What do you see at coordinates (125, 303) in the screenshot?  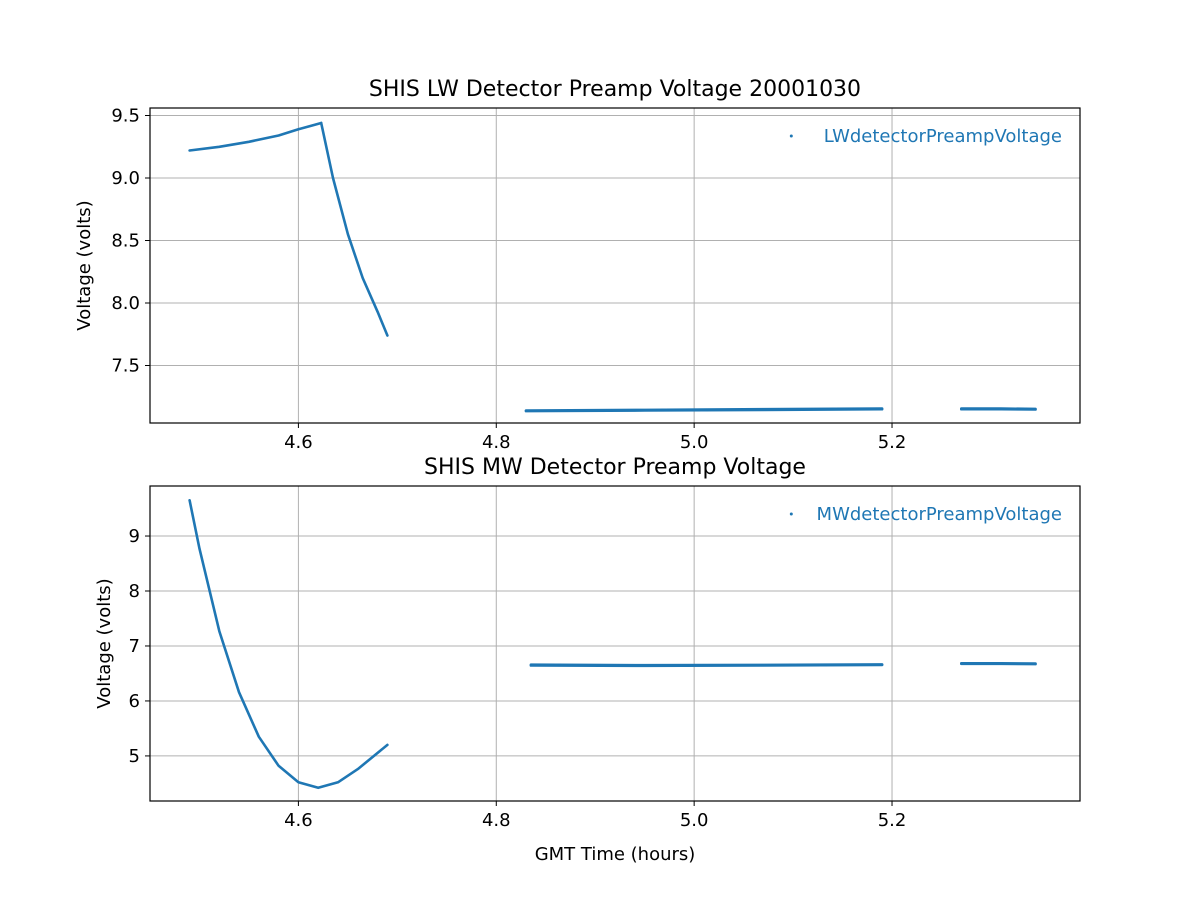 I see `y-tick-label: 8.0` at bounding box center [125, 303].